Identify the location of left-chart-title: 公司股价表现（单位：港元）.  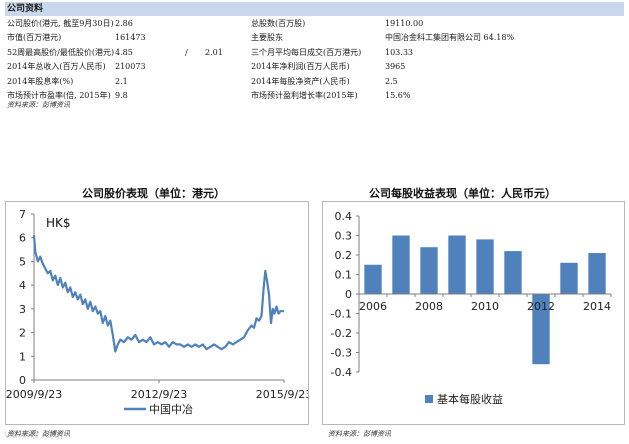
(153, 193).